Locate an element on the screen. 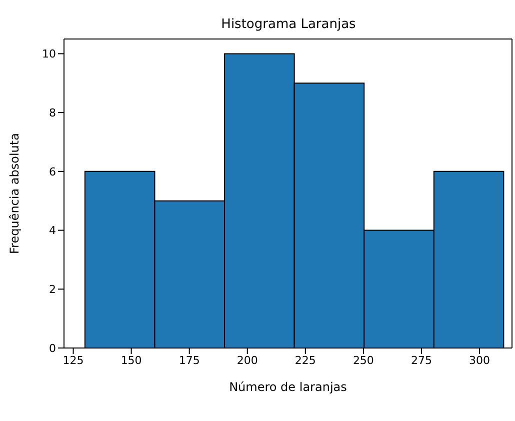  x-tick-label: 275 is located at coordinates (421, 360).